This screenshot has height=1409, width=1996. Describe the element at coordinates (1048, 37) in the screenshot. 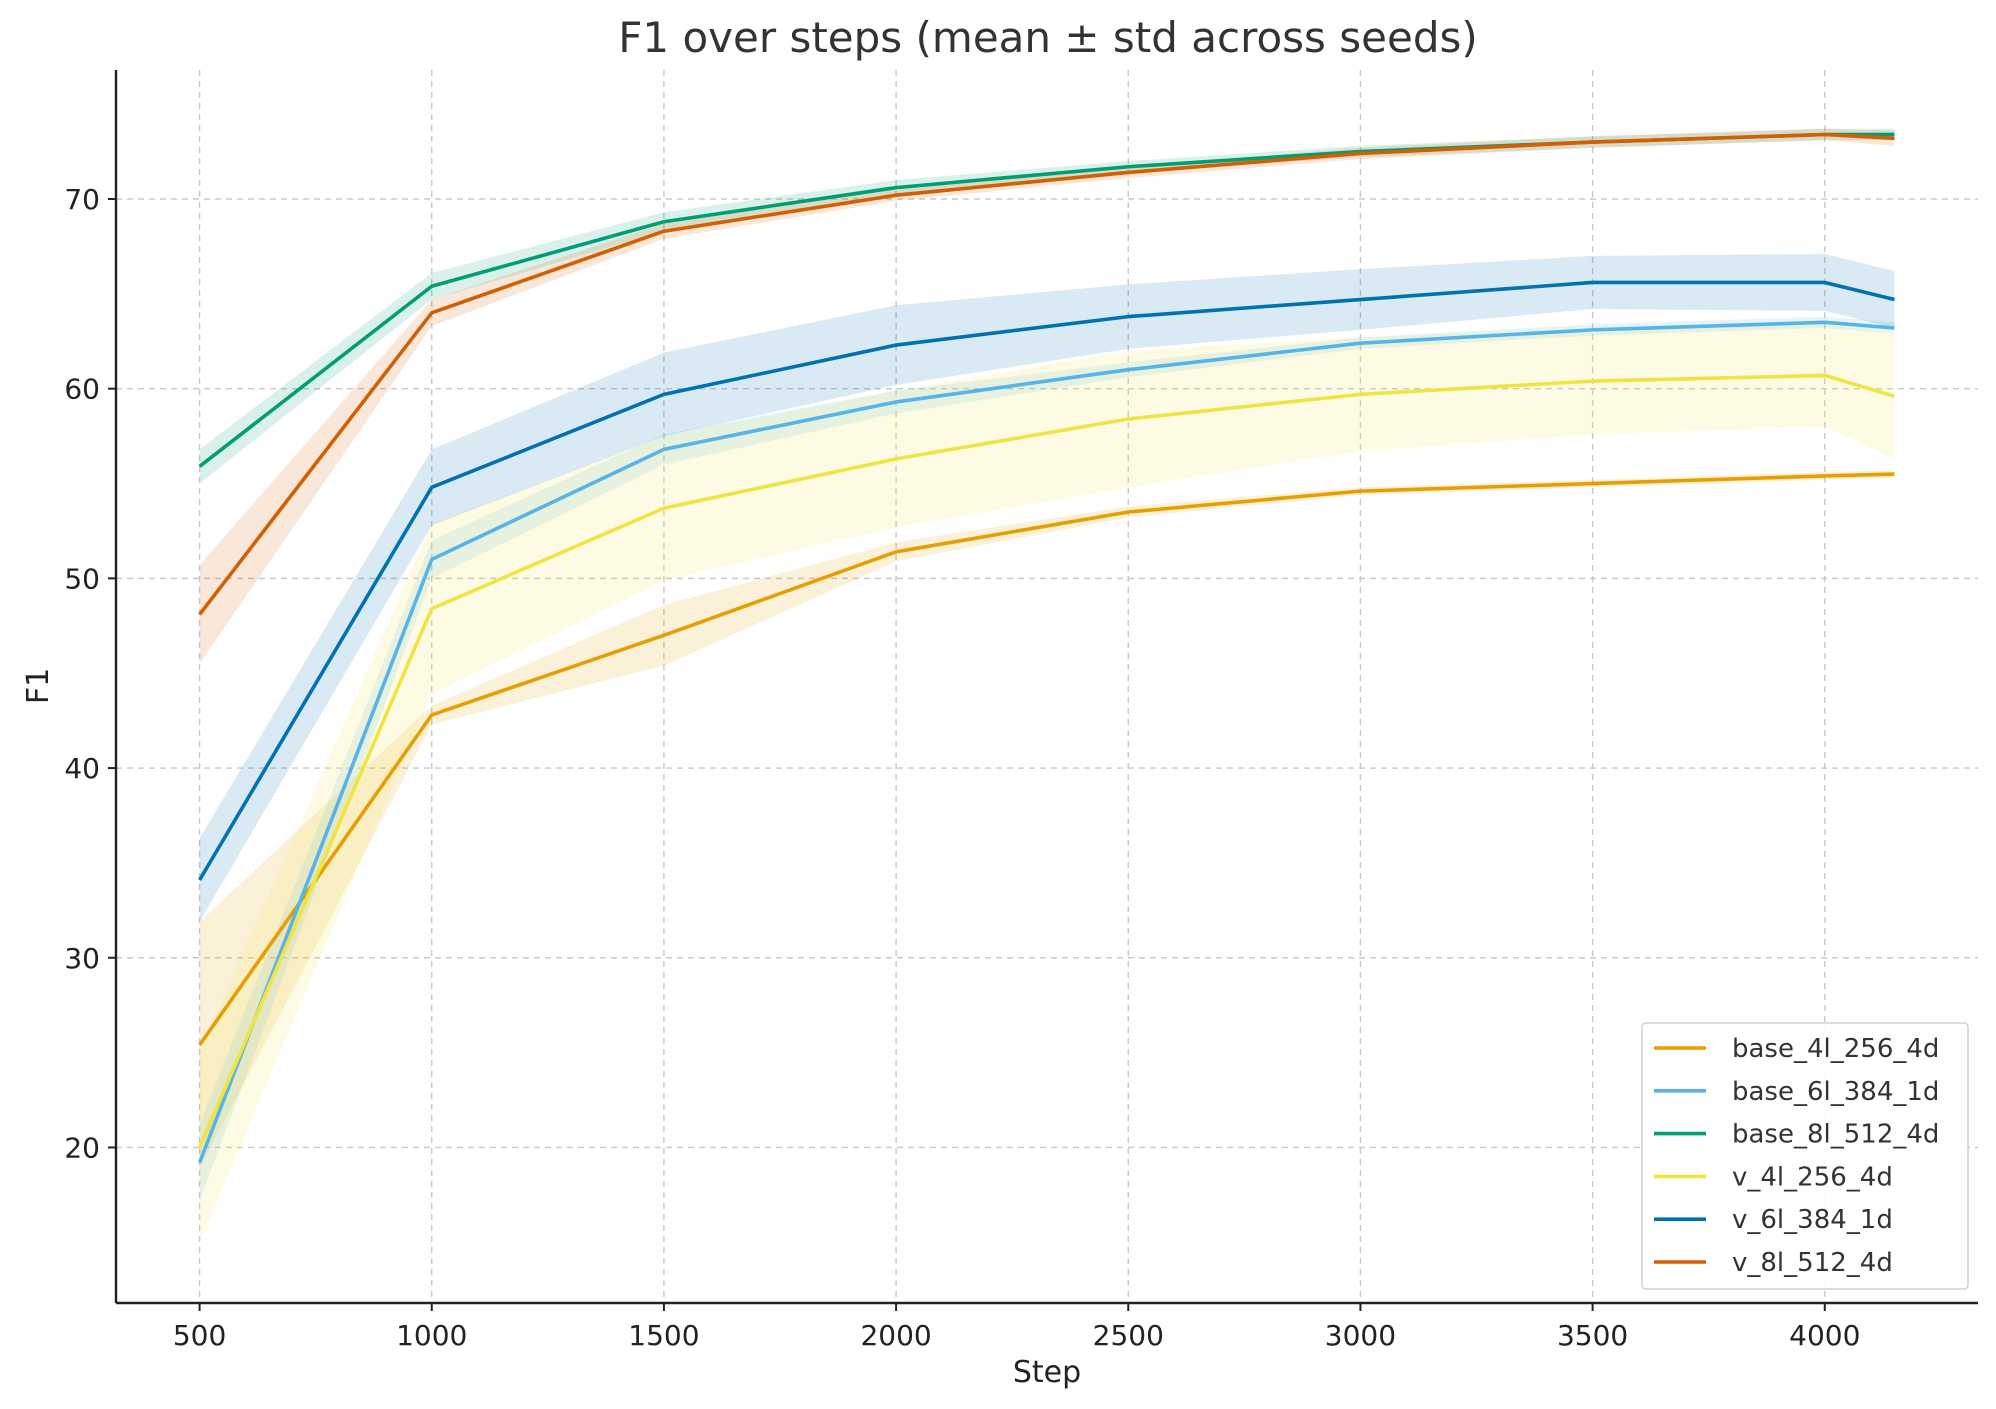

I see `chart-title: F1 over steps (mean ± std across seeds)` at that location.